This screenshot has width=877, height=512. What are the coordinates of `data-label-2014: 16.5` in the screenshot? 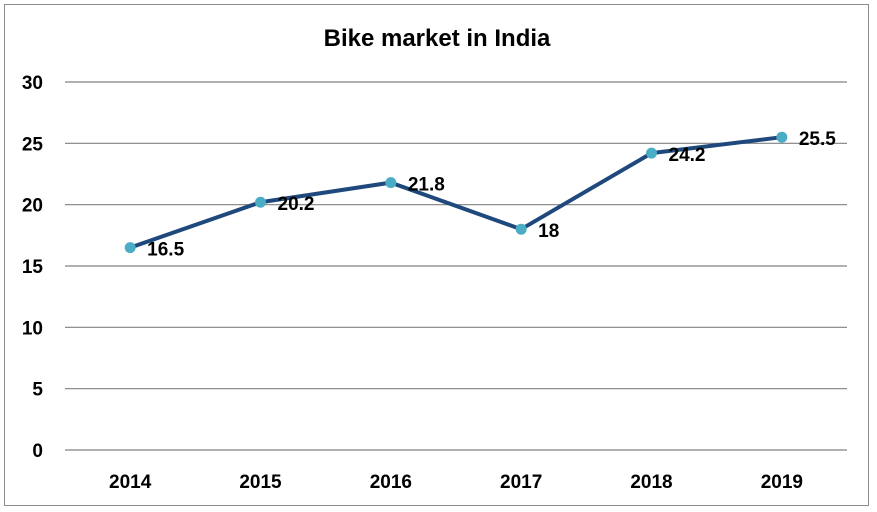 It's located at (165, 250).